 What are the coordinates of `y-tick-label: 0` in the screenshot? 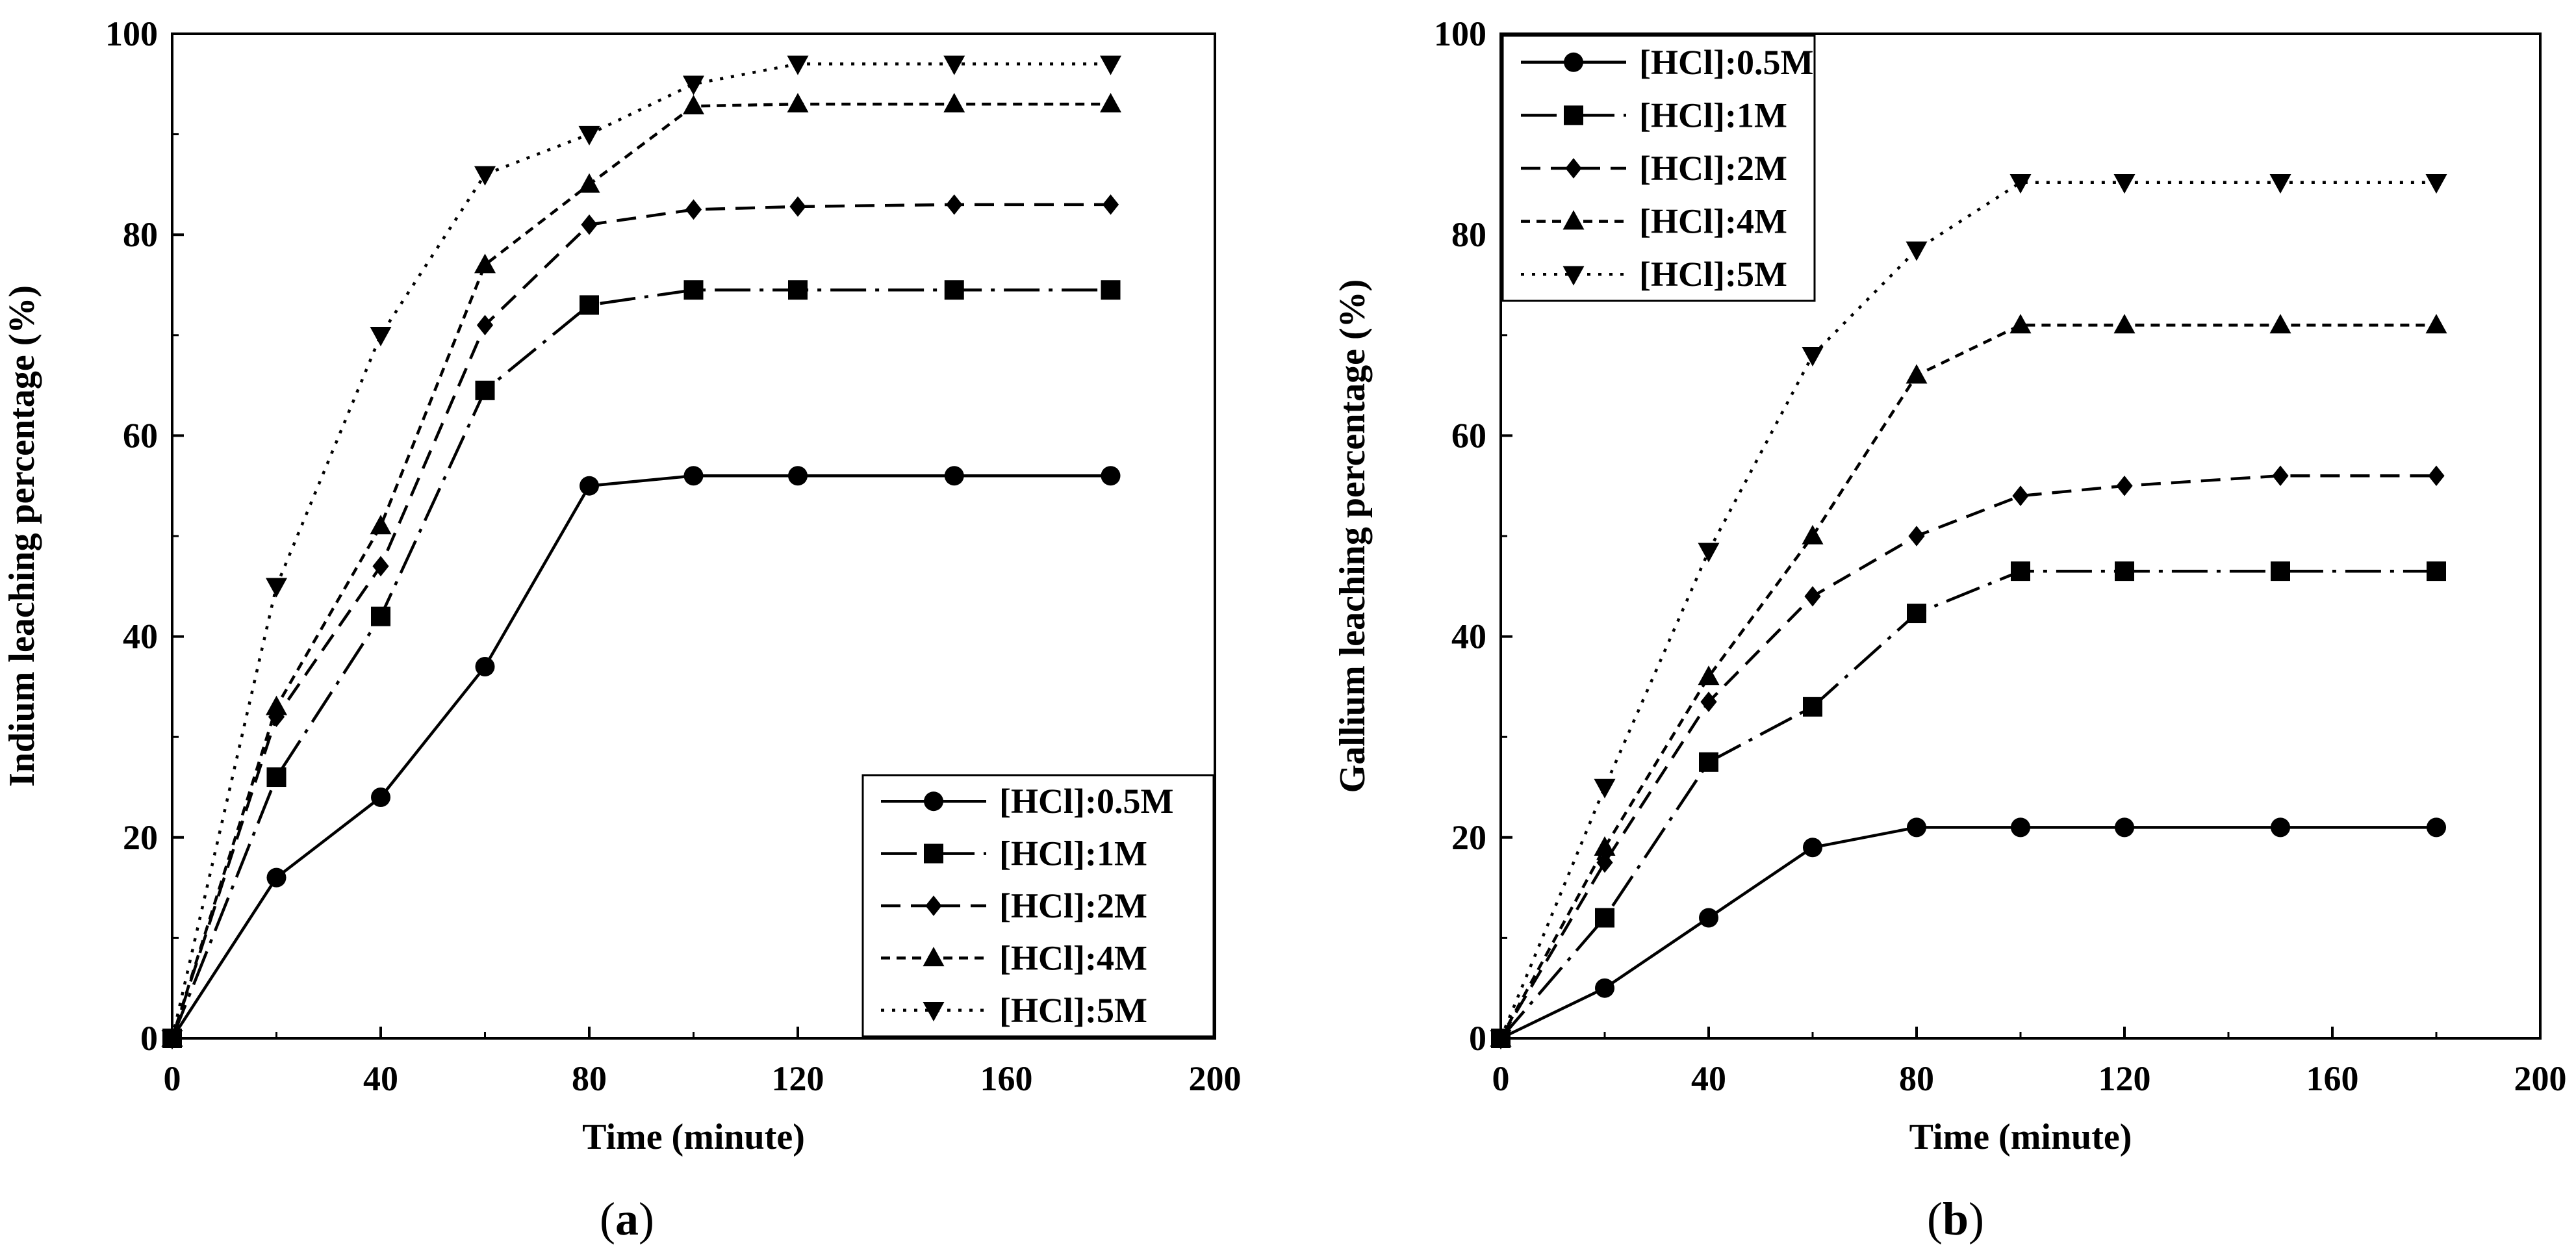 It's located at (149, 1038).